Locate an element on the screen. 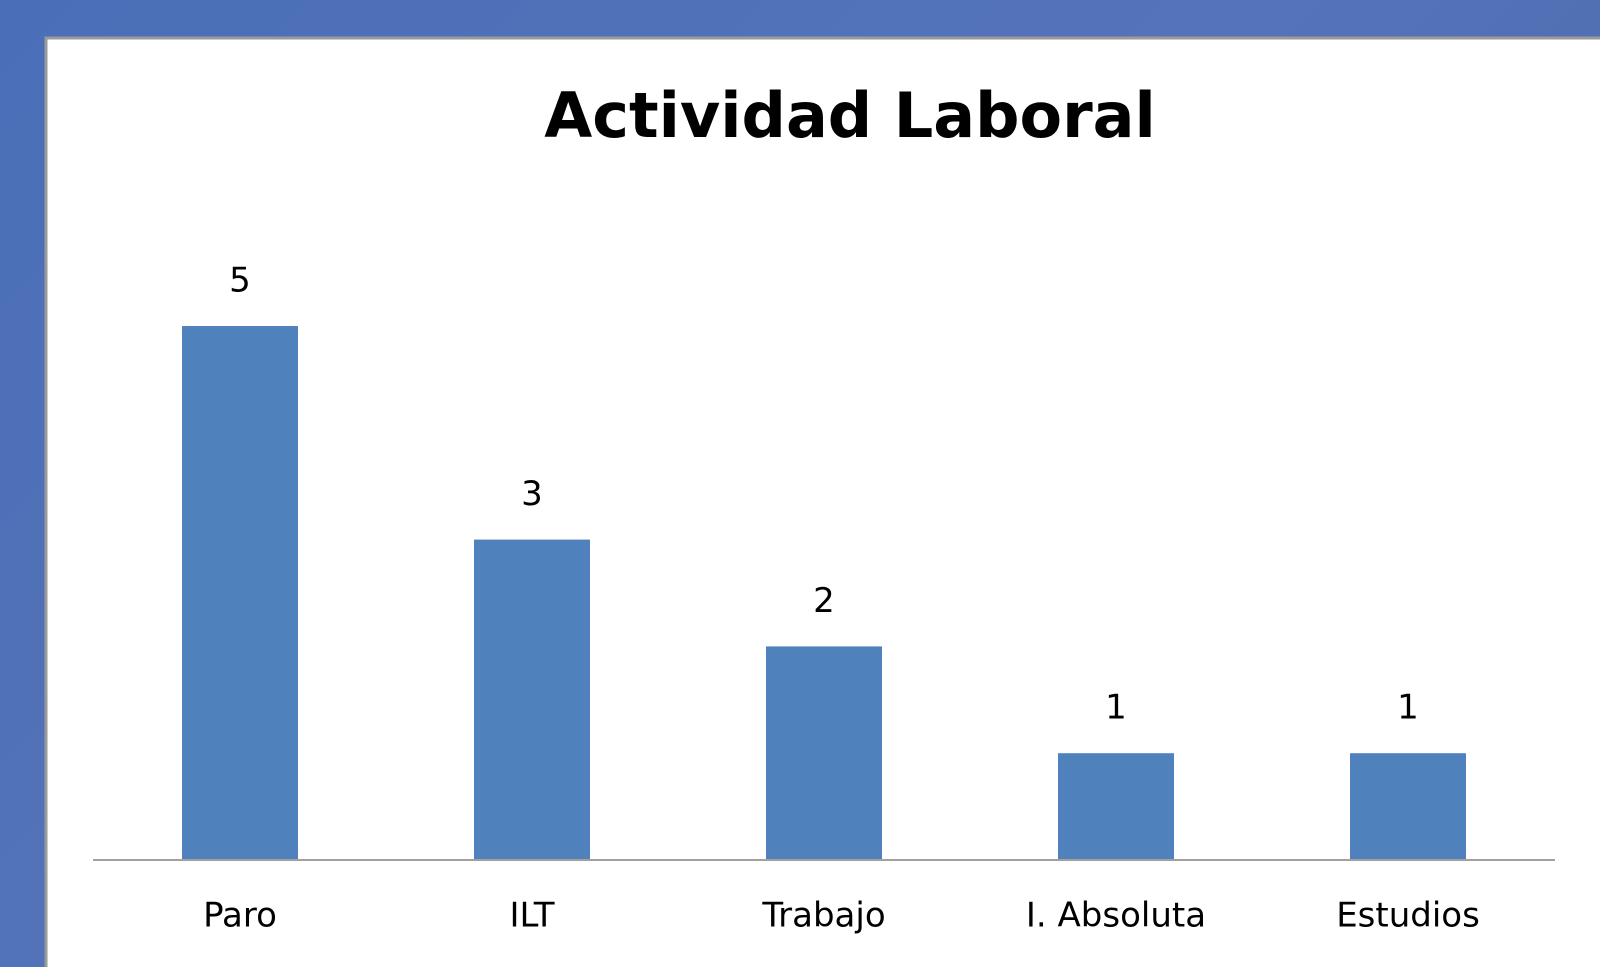  x-tick-label: ILT is located at coordinates (531, 916).